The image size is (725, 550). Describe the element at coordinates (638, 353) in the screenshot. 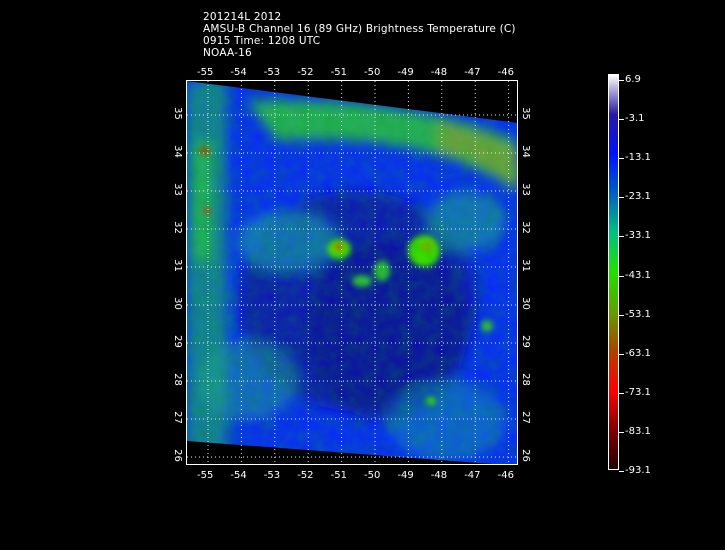

I see `colorbar-label: -63.1` at that location.